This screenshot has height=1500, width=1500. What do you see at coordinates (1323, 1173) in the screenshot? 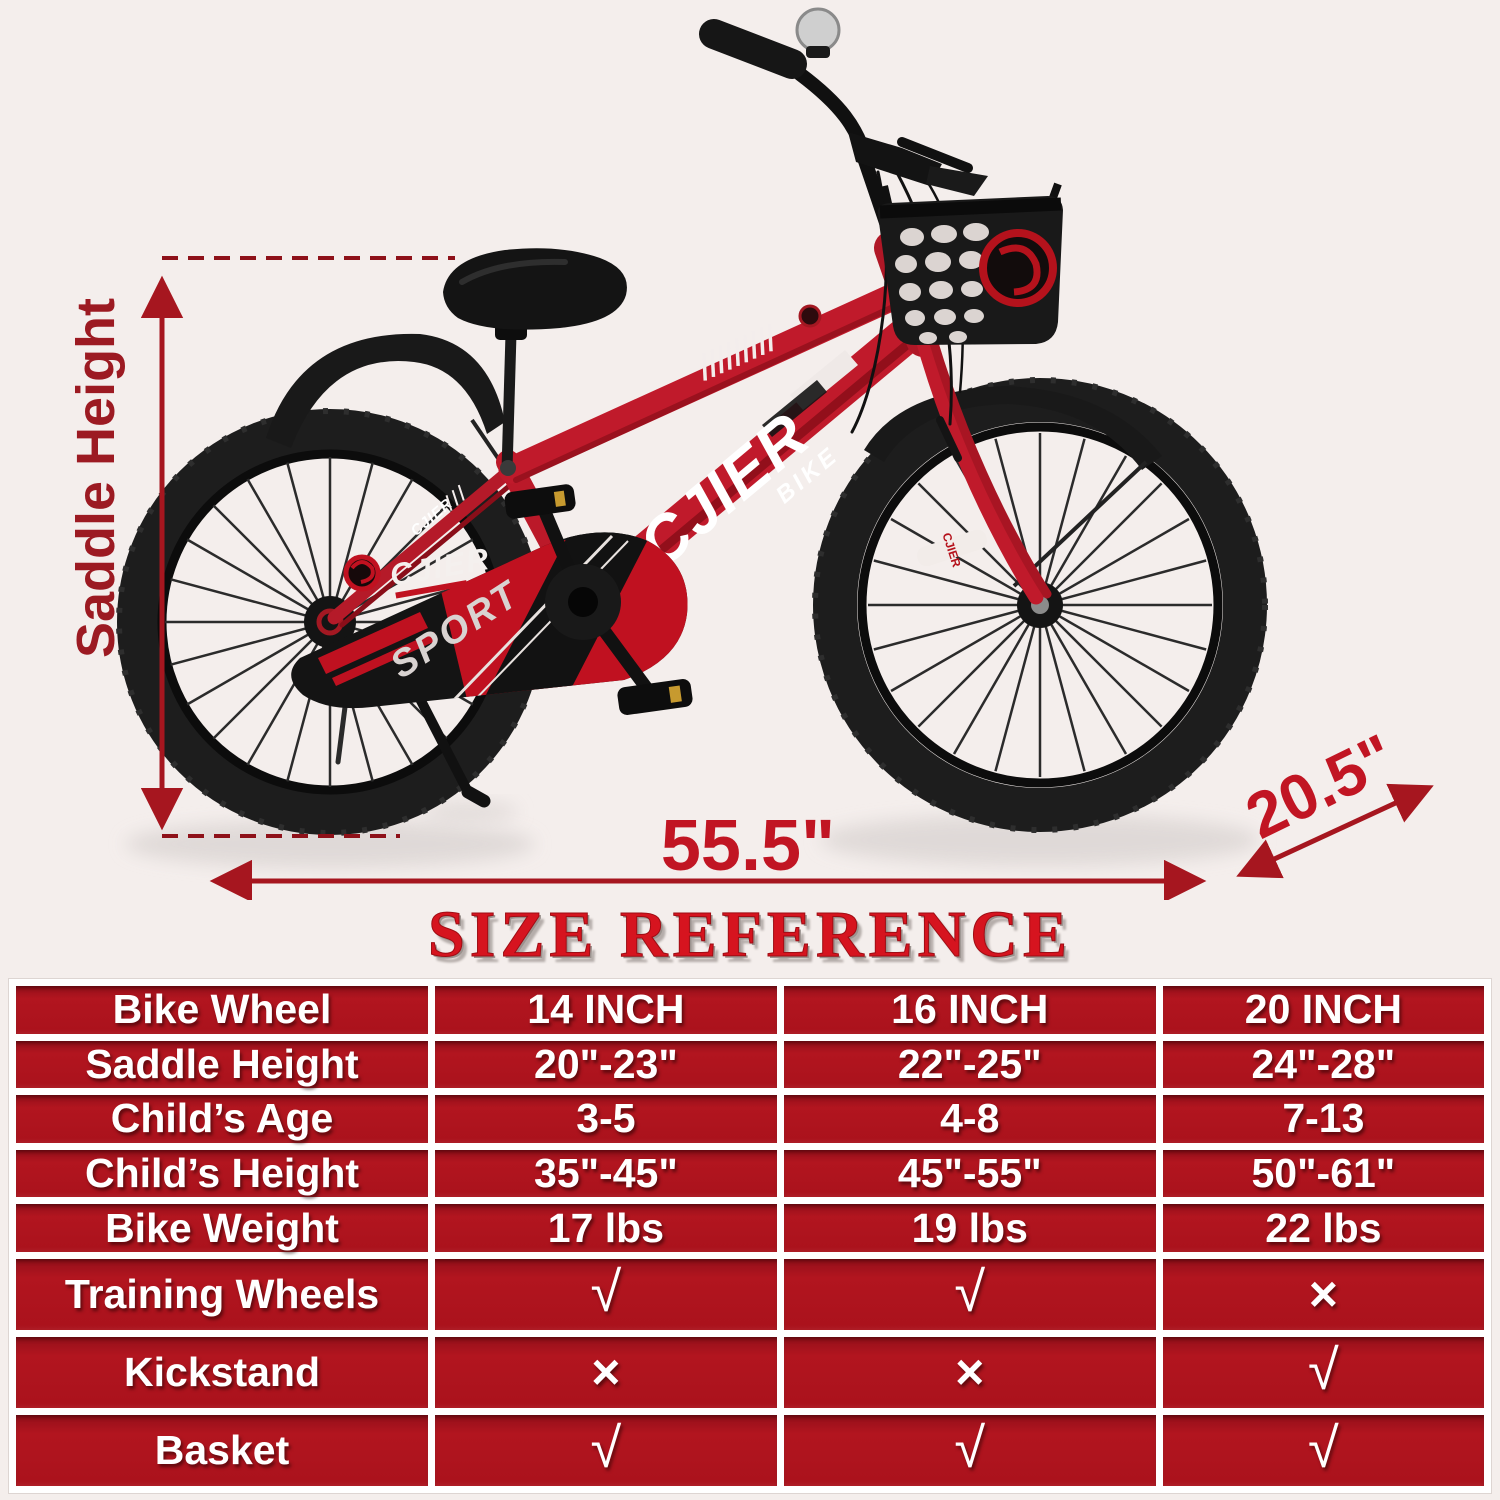
I see `table-cell: 50"-61"` at bounding box center [1323, 1173].